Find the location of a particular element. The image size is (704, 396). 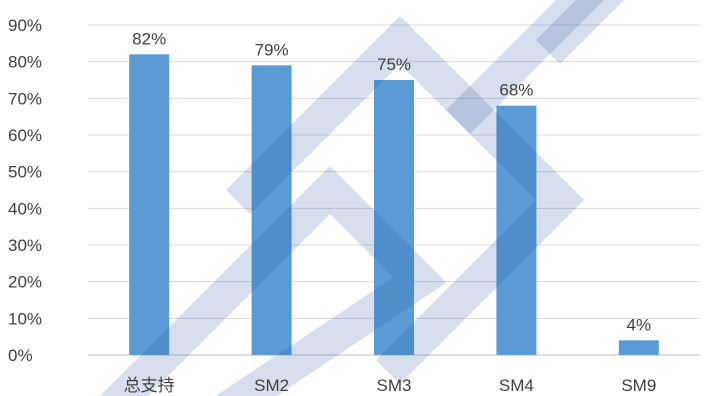

data-label: 75% is located at coordinates (394, 64).